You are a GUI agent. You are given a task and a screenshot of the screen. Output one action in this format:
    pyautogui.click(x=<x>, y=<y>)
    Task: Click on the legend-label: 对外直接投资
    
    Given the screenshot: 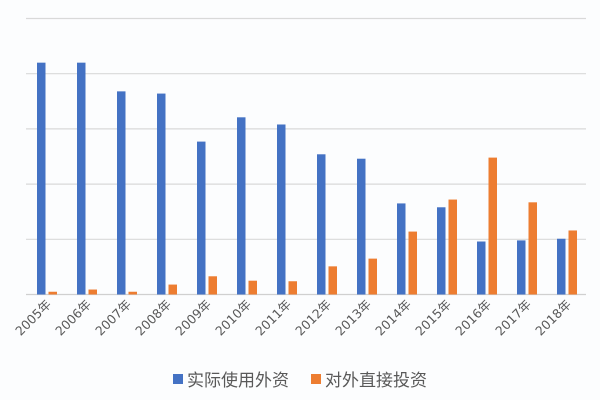 What is the action you would take?
    pyautogui.click(x=376, y=381)
    